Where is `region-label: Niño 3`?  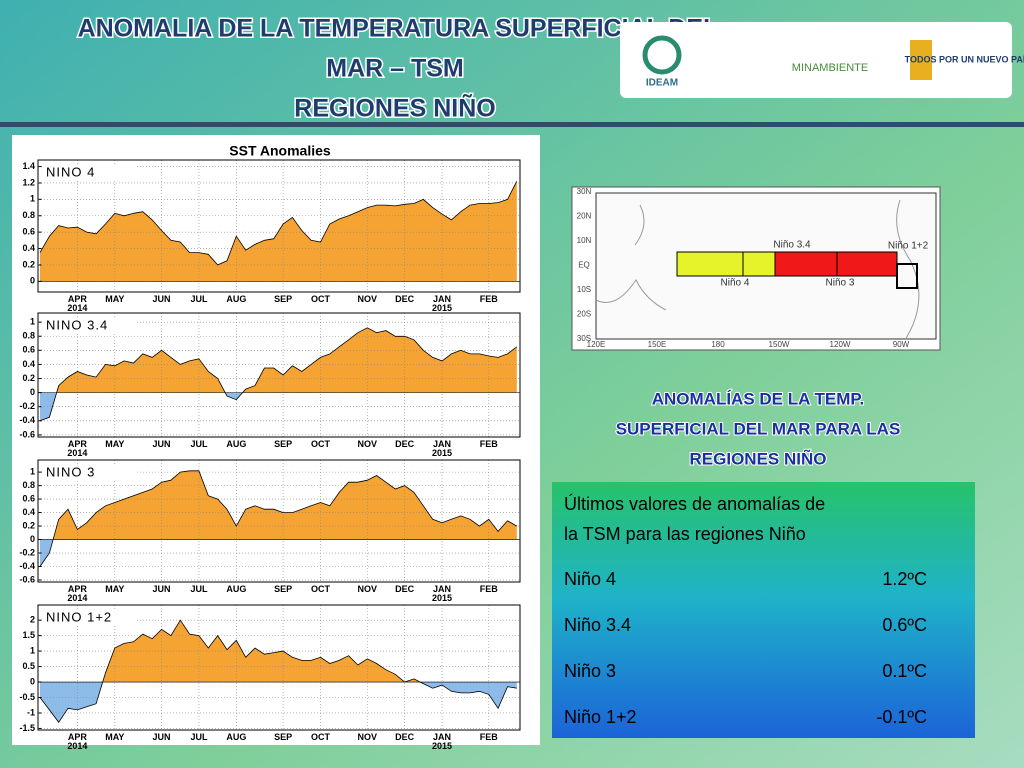
region-label: Niño 3 is located at coordinates (840, 283).